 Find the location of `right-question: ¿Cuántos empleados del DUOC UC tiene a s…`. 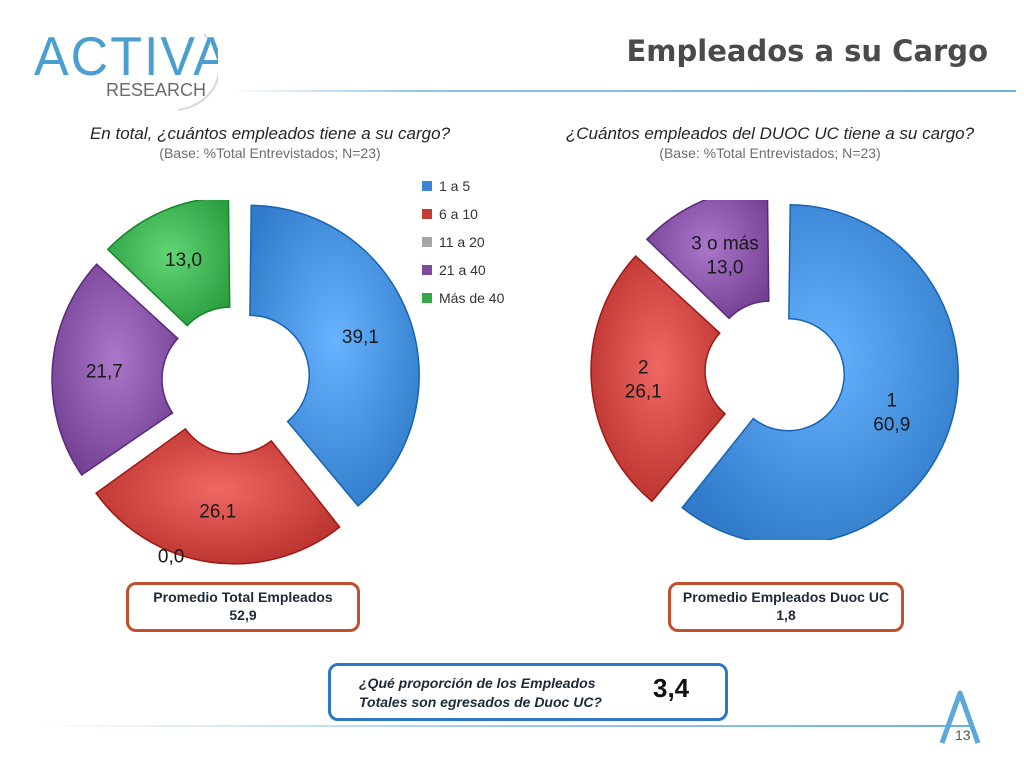

right-question: ¿Cuántos empleados del DUOC UC tiene a s… is located at coordinates (770, 133).